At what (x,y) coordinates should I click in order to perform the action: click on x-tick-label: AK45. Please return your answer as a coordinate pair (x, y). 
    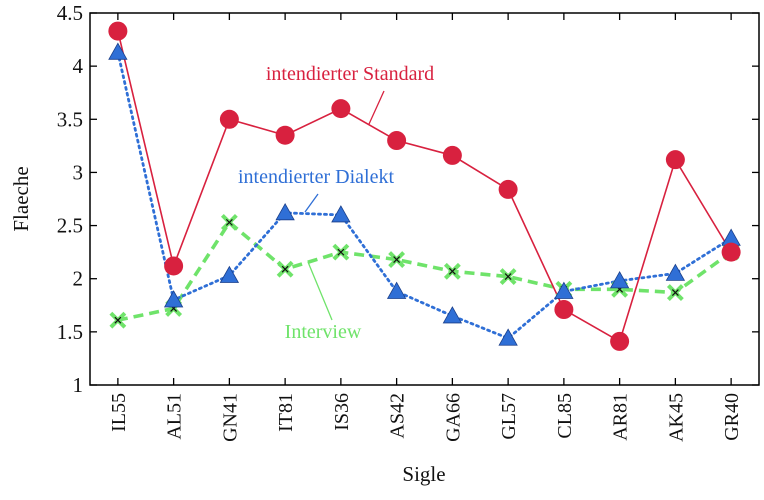
    Looking at the image, I should click on (676, 417).